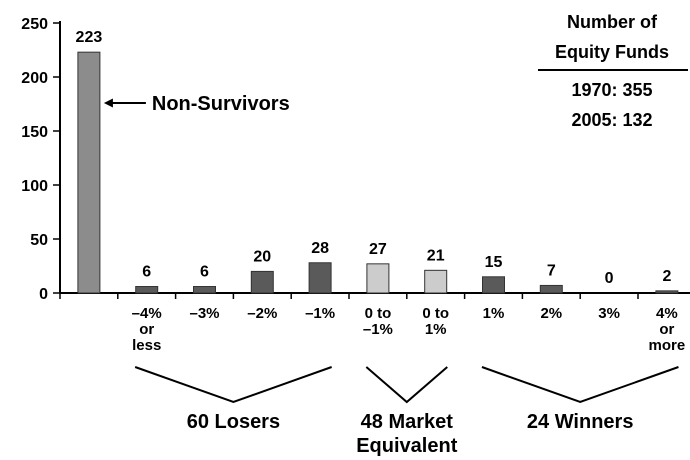  I want to click on group-label: Equivalent, so click(406, 446).